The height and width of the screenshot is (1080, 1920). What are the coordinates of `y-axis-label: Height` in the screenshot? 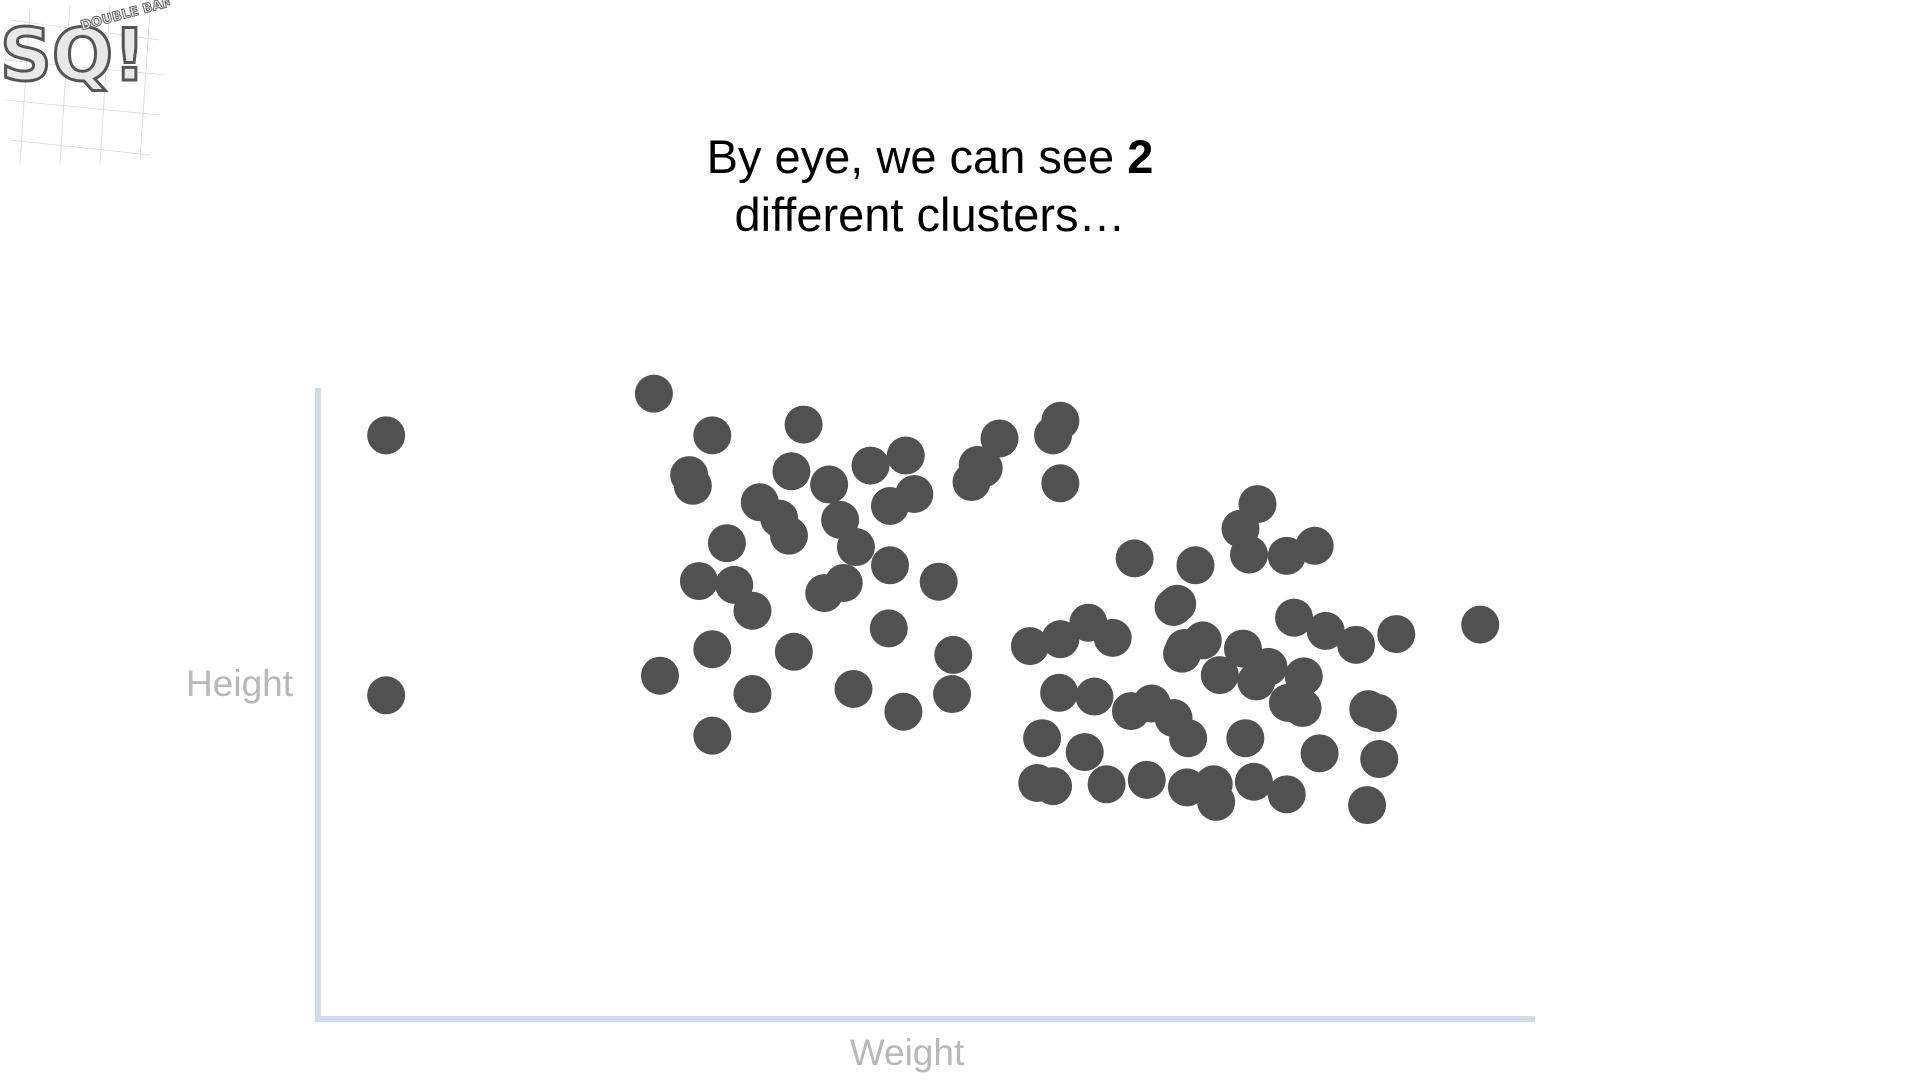 It's located at (240, 683).